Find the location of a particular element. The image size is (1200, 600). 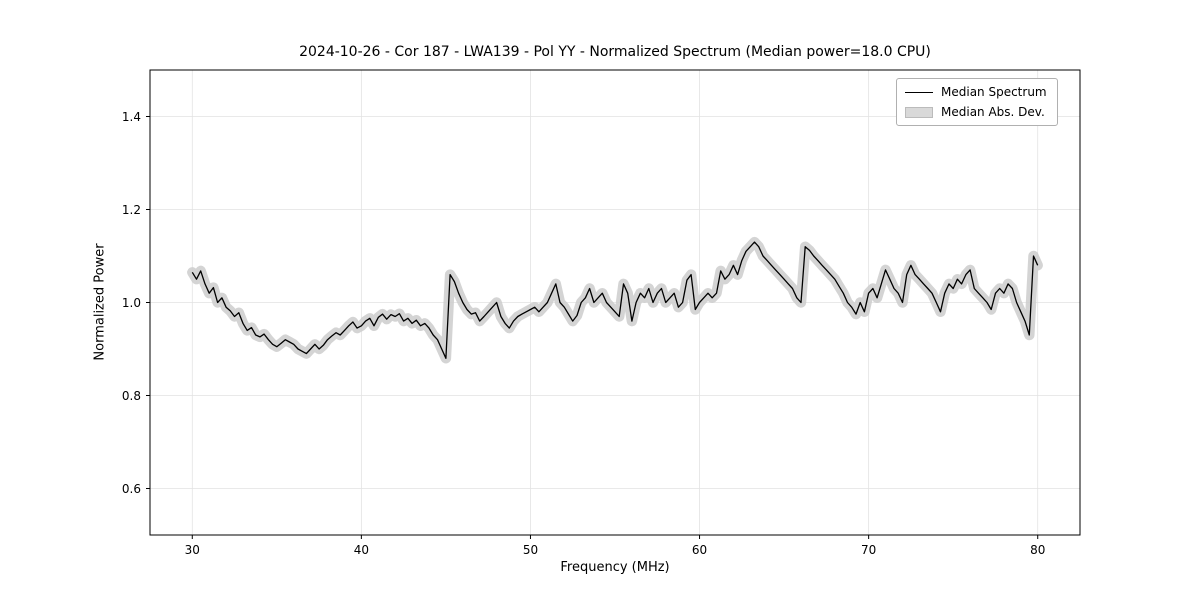

x-axis-label: Frequency (MHz) is located at coordinates (615, 567).